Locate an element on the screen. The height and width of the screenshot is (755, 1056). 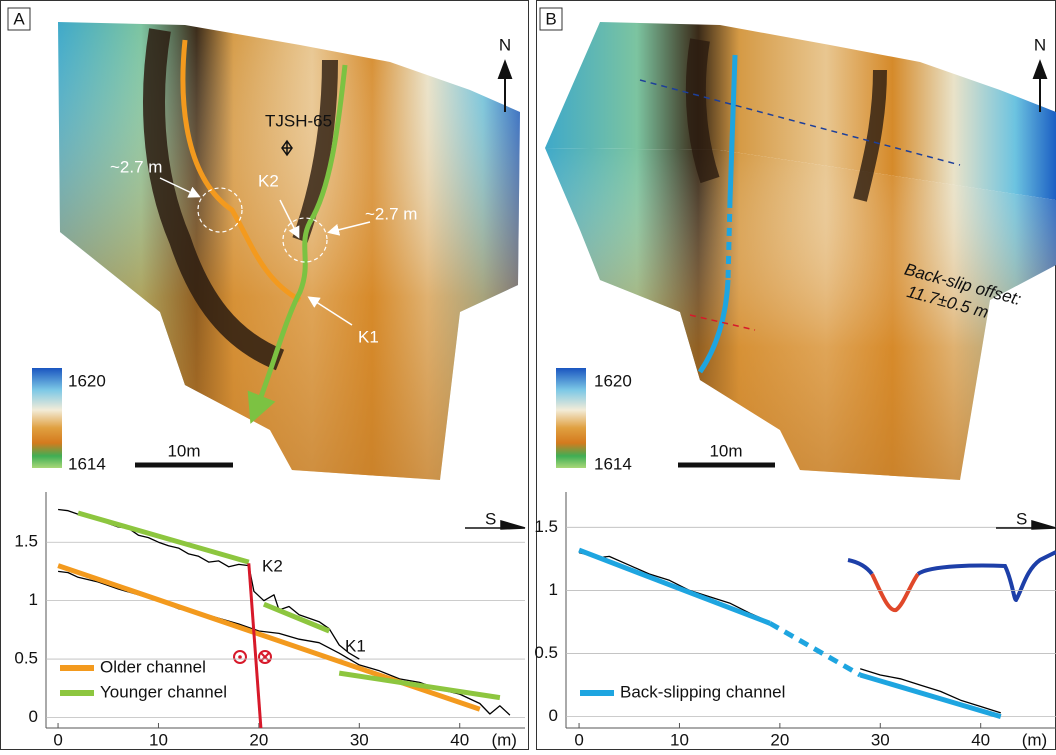
legend-label: Younger channel is located at coordinates (163, 691).